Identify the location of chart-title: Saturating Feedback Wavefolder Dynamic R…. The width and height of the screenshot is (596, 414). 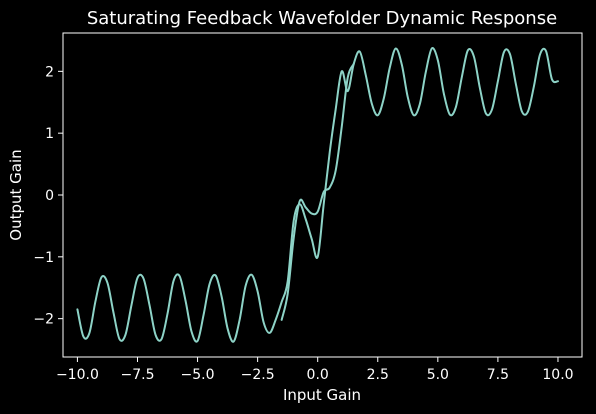
(322, 18).